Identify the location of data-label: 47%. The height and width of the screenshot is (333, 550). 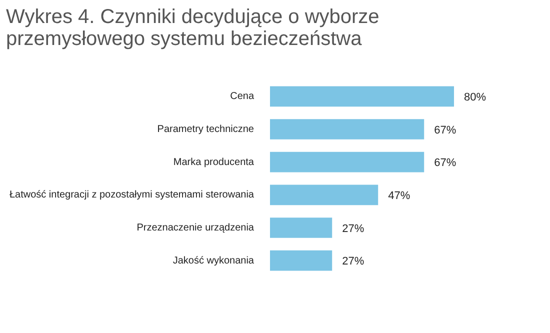
(399, 196).